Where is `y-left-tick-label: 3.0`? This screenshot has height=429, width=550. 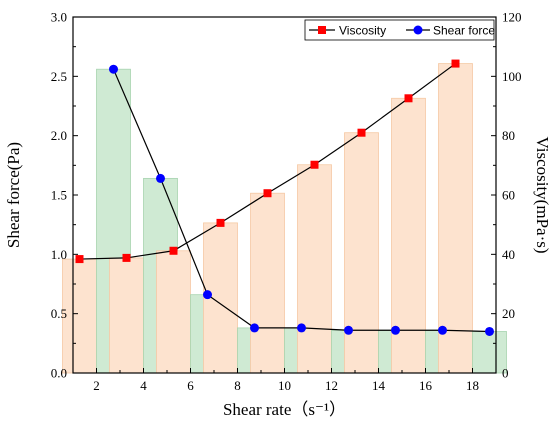 y-left-tick-label: 3.0 is located at coordinates (59, 17).